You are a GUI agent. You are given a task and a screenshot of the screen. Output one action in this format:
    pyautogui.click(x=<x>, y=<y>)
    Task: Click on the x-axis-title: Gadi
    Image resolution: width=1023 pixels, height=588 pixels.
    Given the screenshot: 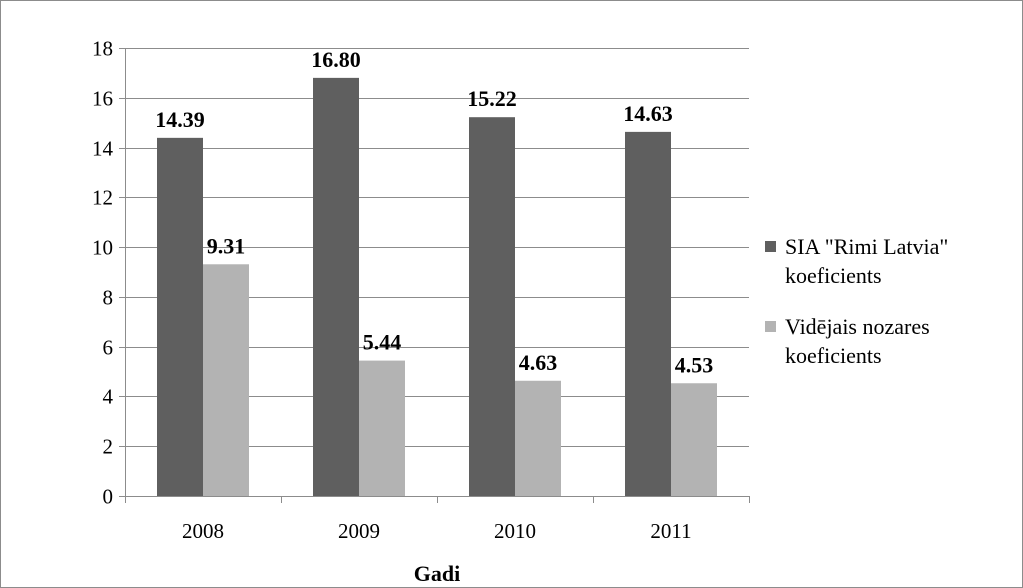 What is the action you would take?
    pyautogui.click(x=437, y=573)
    